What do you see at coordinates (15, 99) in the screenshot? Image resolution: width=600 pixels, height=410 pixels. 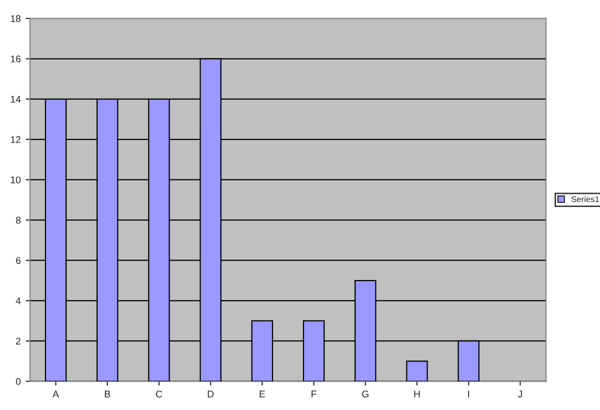 I see `y-tick-label: 14` at bounding box center [15, 99].